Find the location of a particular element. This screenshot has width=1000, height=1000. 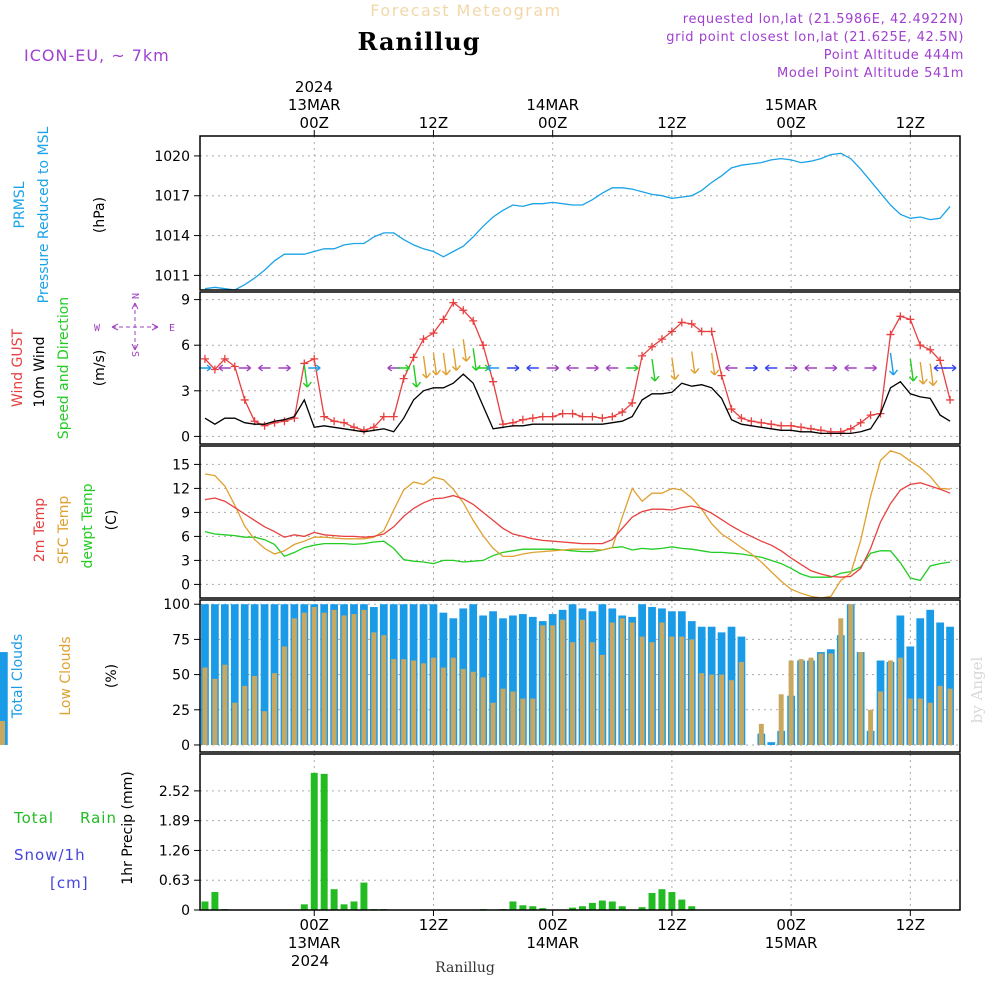

sfc-temp-line is located at coordinates (577, 524).